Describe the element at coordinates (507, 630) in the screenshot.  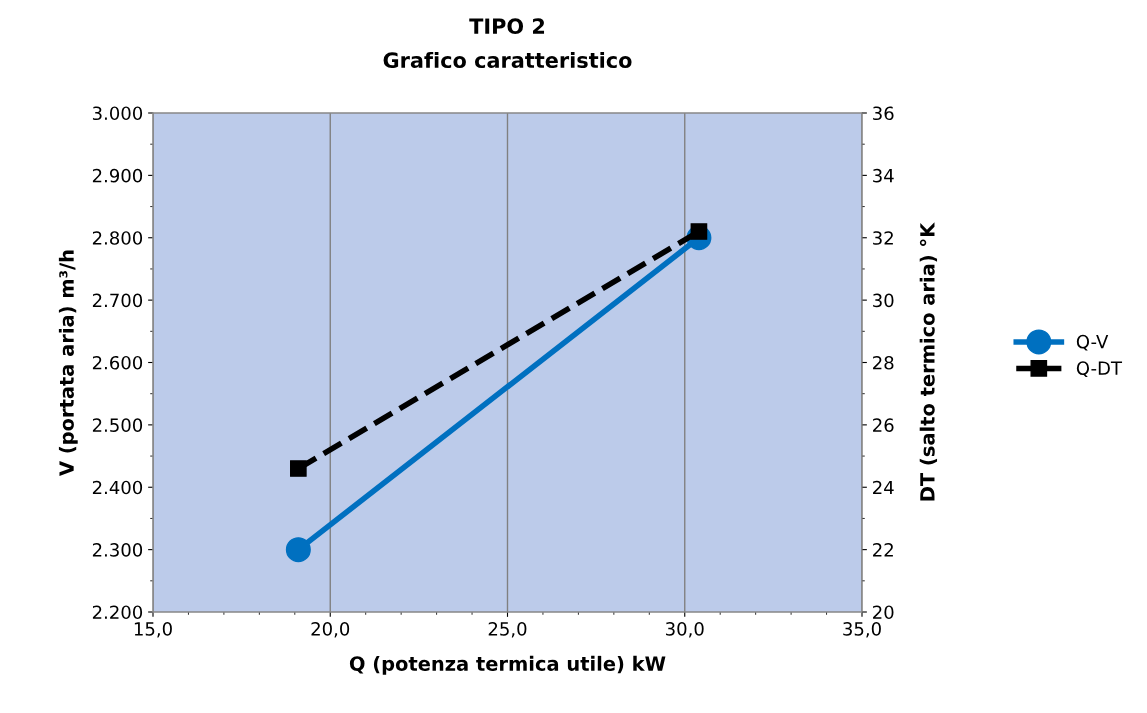
I see `x-tick-label: 25,0` at that location.